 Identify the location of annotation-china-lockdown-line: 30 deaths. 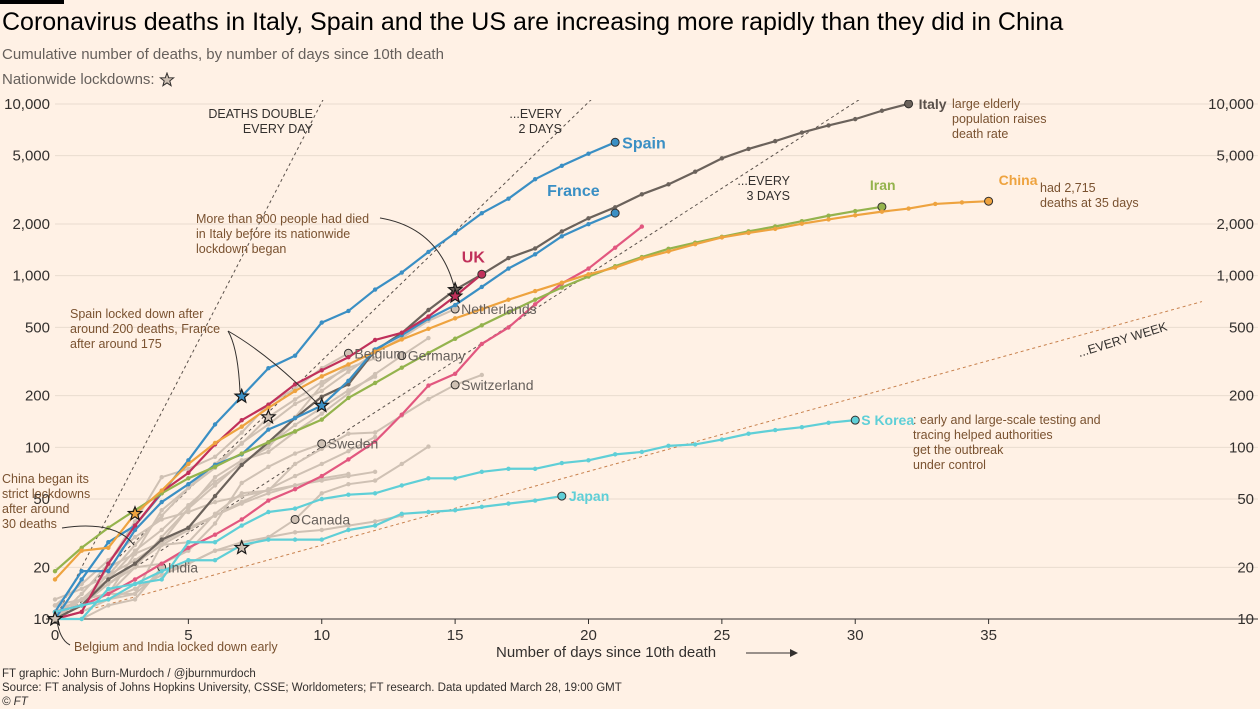
(29, 524).